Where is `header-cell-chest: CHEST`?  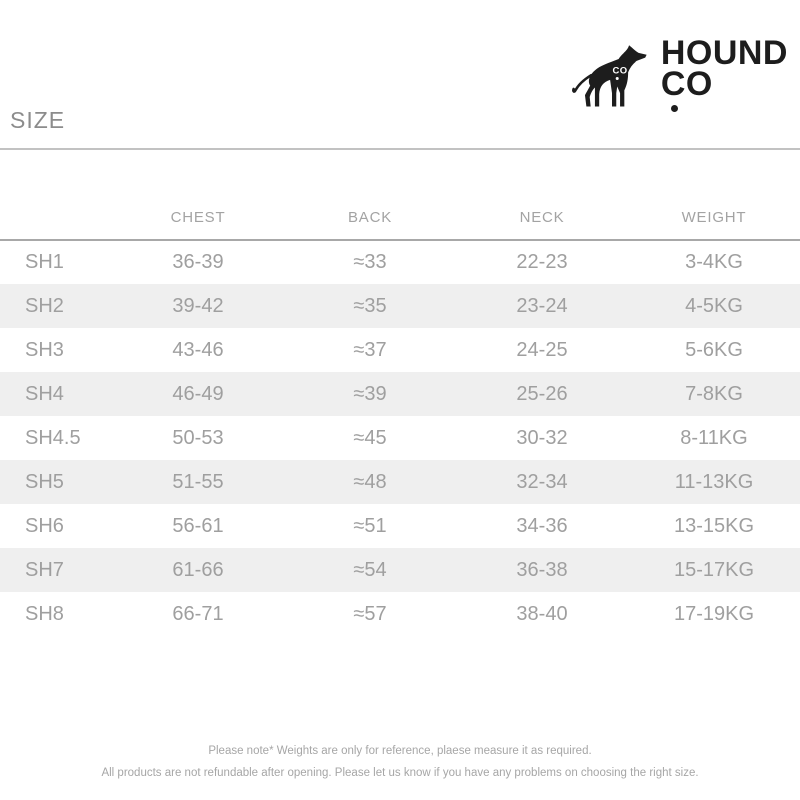 header-cell-chest: CHEST is located at coordinates (198, 217).